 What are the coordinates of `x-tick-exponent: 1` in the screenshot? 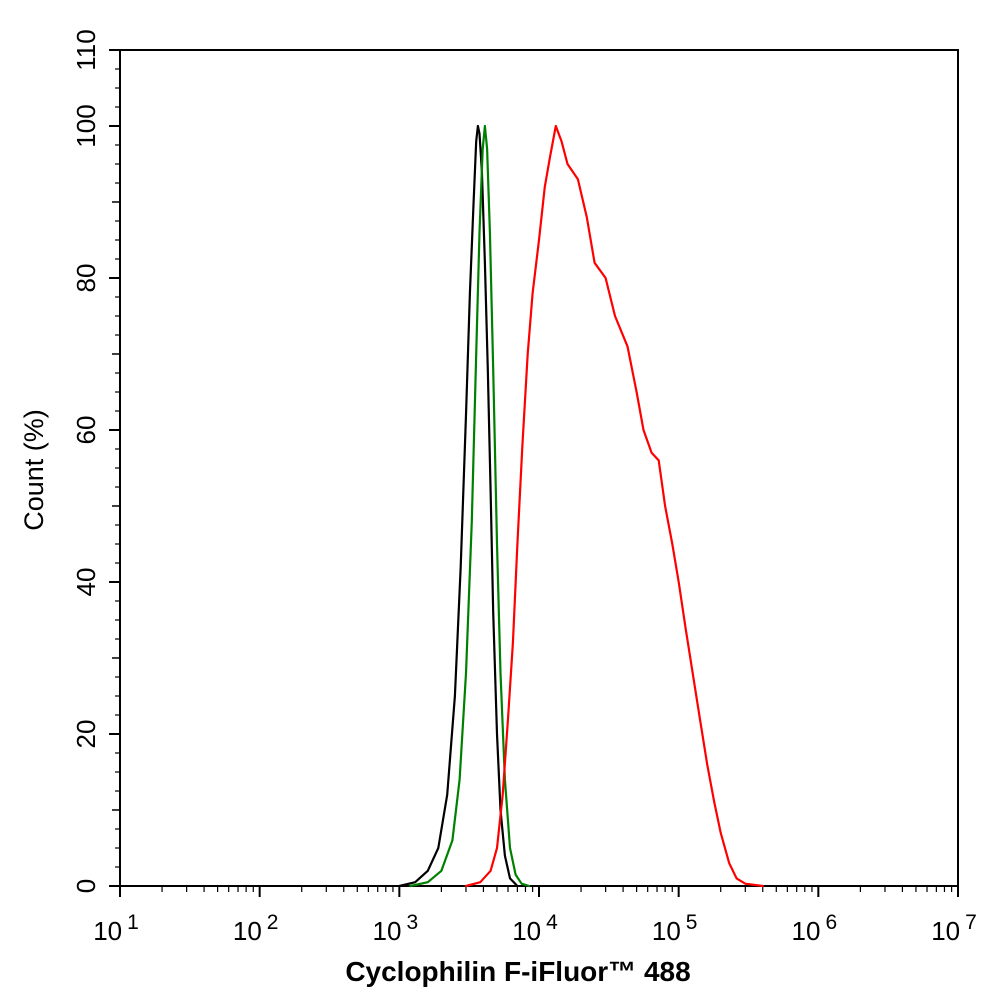 It's located at (133, 922).